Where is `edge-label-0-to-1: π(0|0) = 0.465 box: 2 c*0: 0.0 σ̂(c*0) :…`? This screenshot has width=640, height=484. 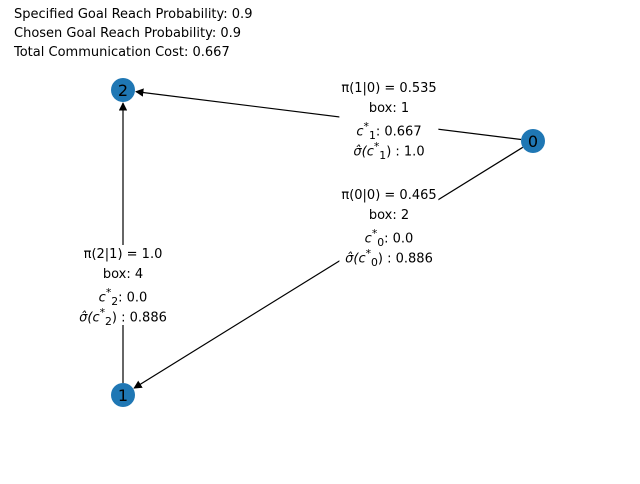 edge-label-0-to-1: π(0|0) = 0.465 box: 2 c*0: 0.0 σ̂(c*0) :… is located at coordinates (389, 227).